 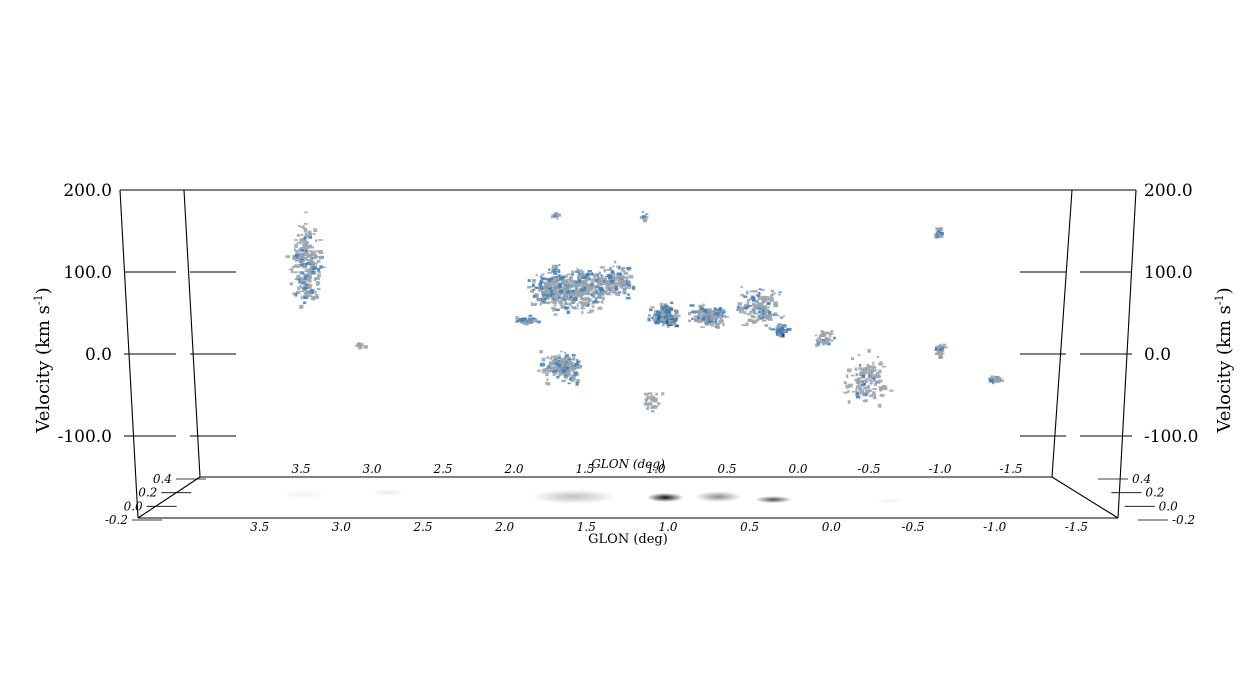 What do you see at coordinates (162, 479) in the screenshot?
I see `glat-tick-label-left: 0.4` at bounding box center [162, 479].